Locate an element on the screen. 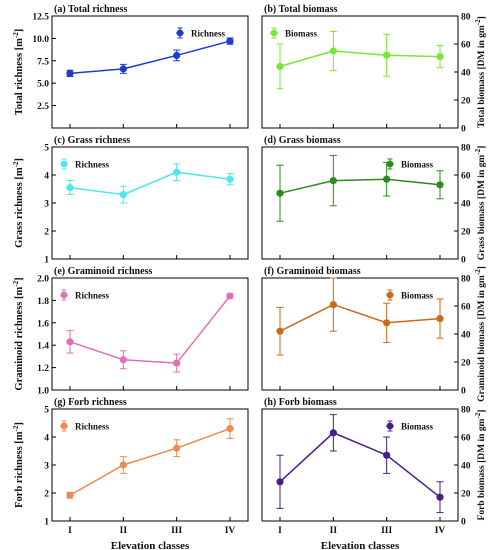  panel-title: (d) Grass biomass is located at coordinates (302, 140).